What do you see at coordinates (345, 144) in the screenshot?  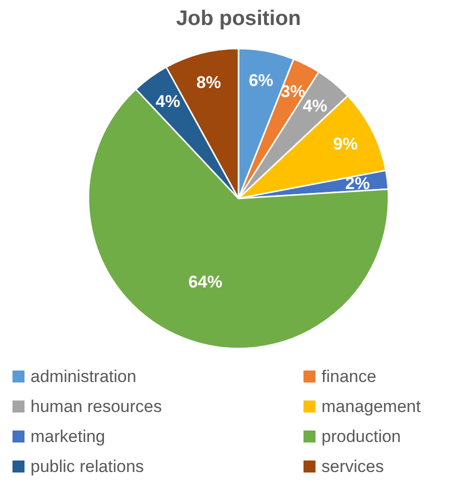 I see `data-label: 9%` at bounding box center [345, 144].